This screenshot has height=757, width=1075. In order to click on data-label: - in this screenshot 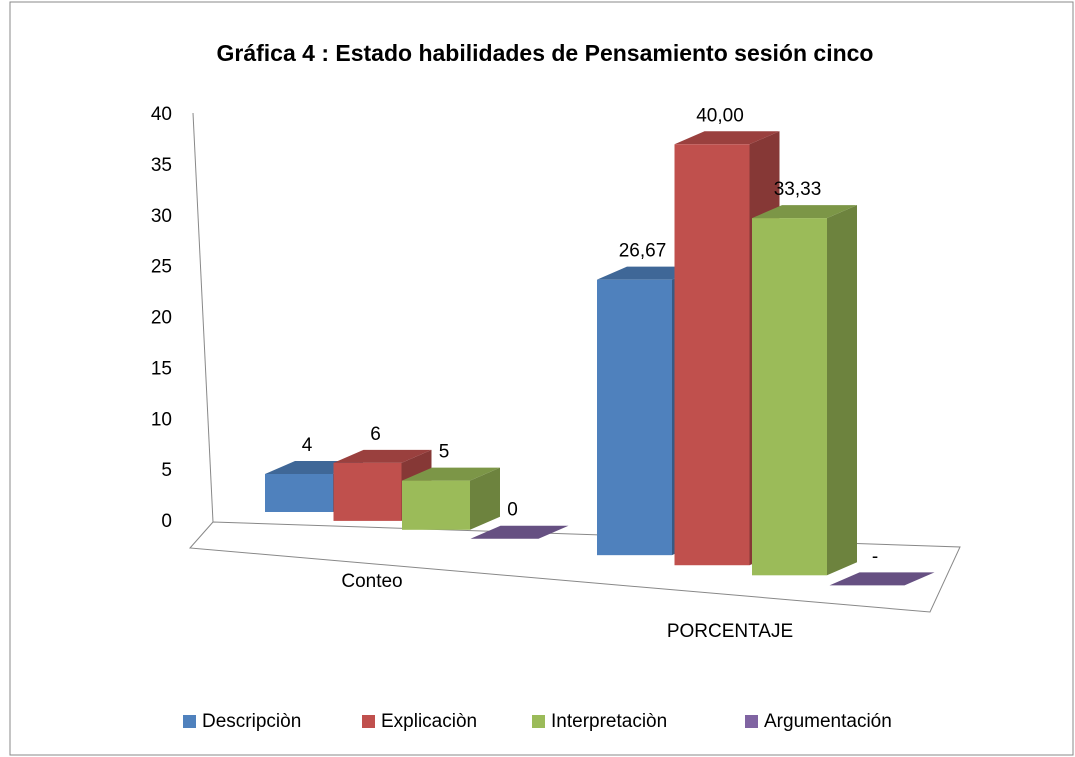, I will do `click(875, 556)`.